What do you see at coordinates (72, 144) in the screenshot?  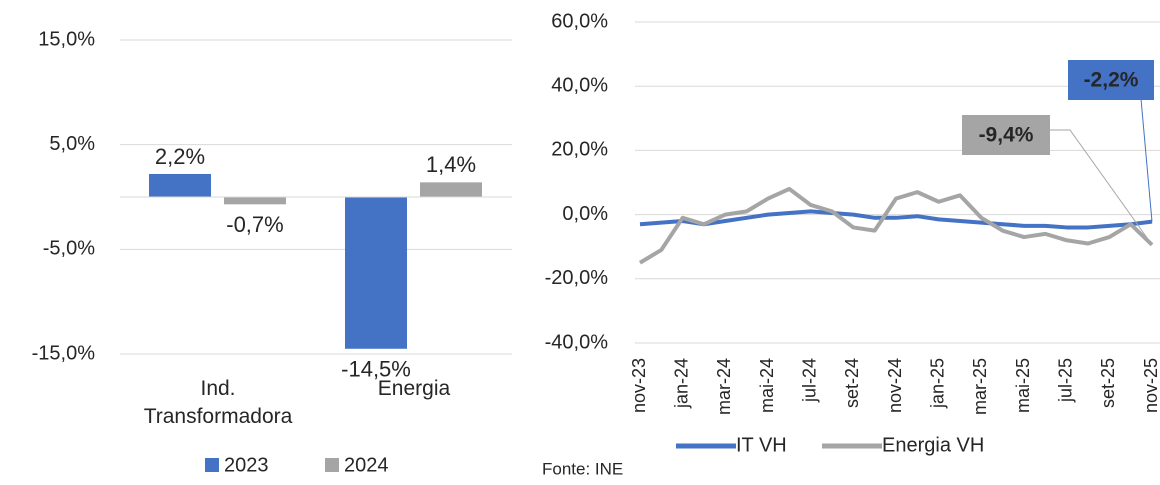 I see `y-tick-label: 5,0%` at bounding box center [72, 144].